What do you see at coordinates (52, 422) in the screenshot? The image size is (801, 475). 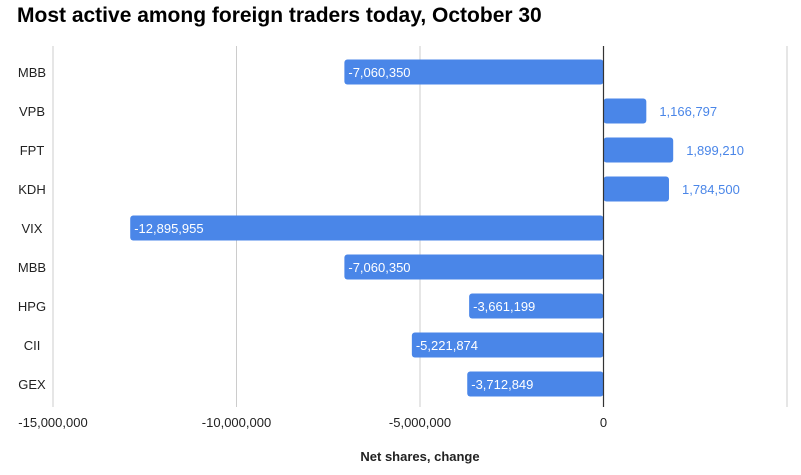 I see `x-tick-label: -15,000,000` at bounding box center [52, 422].